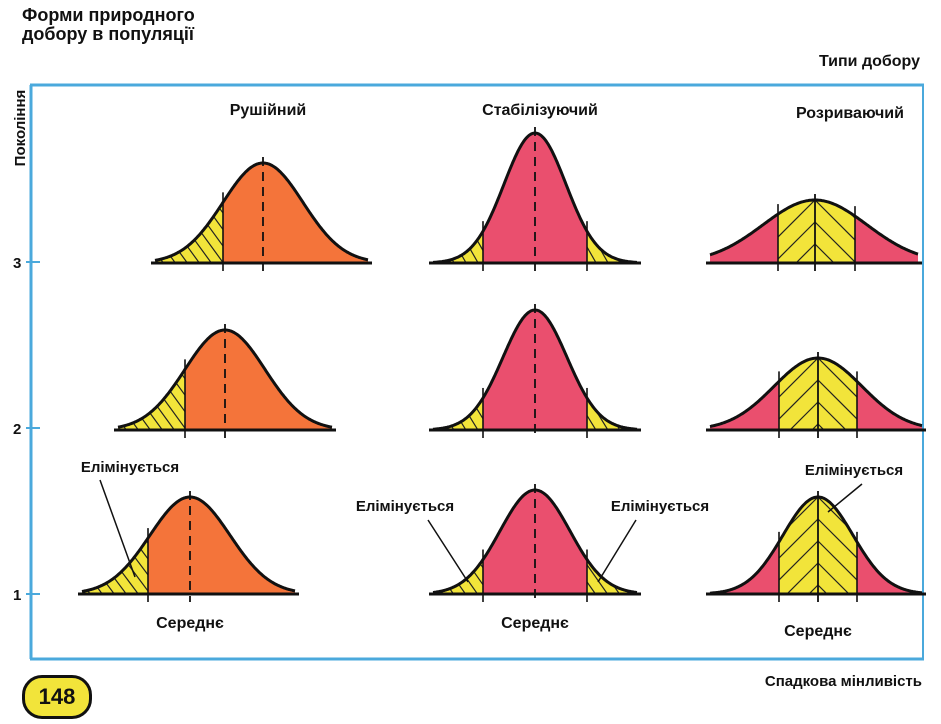 This screenshot has width=941, height=724. I want to click on title-line-1: Форми природного, so click(108, 15).